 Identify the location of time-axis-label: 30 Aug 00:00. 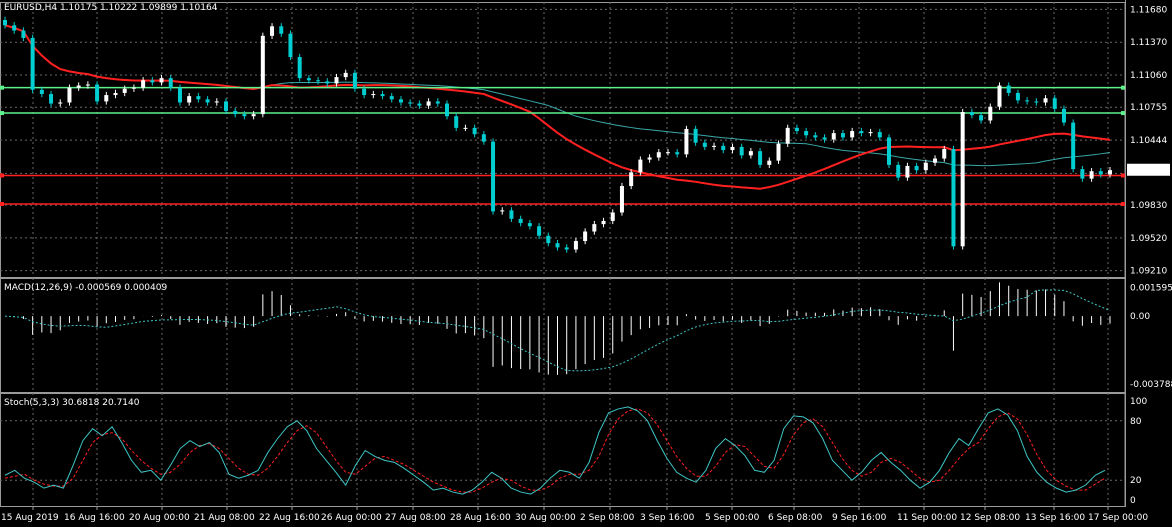
(545, 518).